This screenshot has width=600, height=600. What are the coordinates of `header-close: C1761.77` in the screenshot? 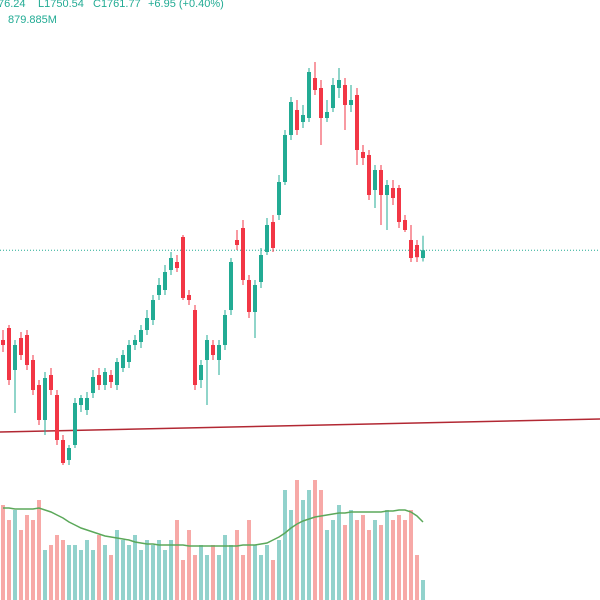 It's located at (117, 5).